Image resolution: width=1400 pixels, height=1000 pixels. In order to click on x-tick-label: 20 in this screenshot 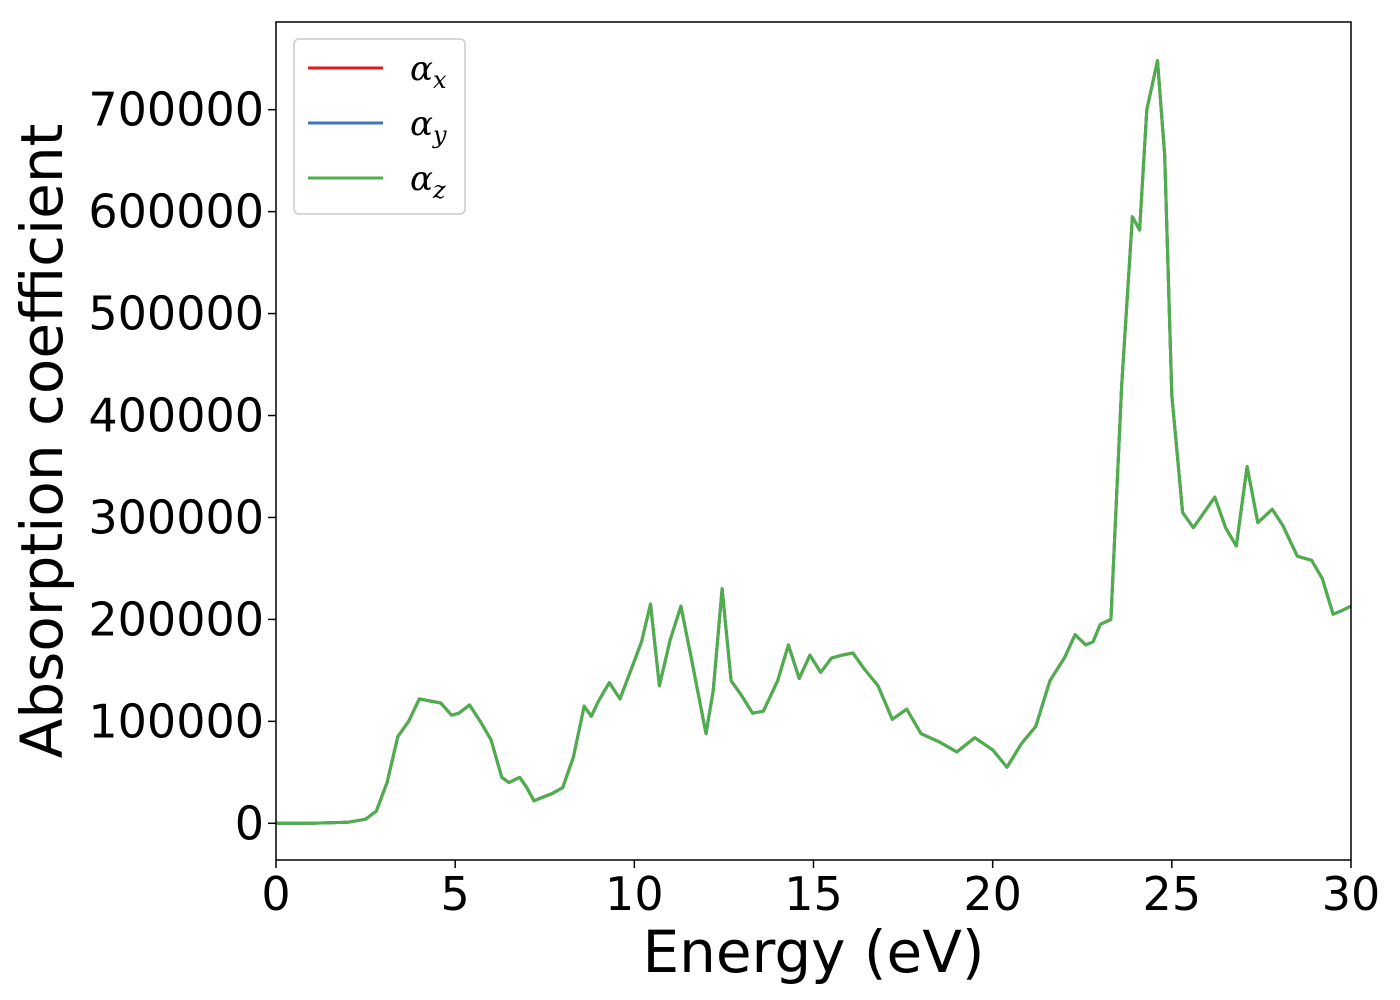, I will do `click(992, 894)`.